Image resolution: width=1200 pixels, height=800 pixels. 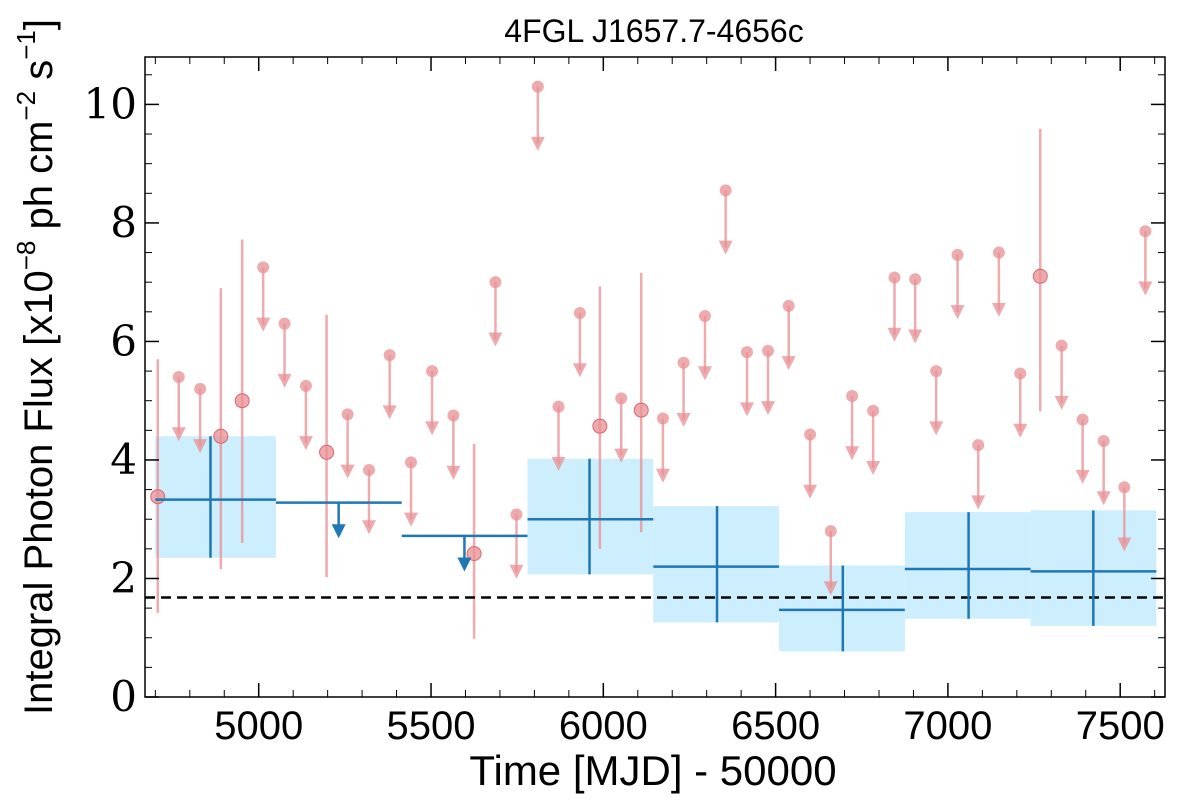 What do you see at coordinates (1120, 726) in the screenshot?
I see `x-tick-label: 7500` at bounding box center [1120, 726].